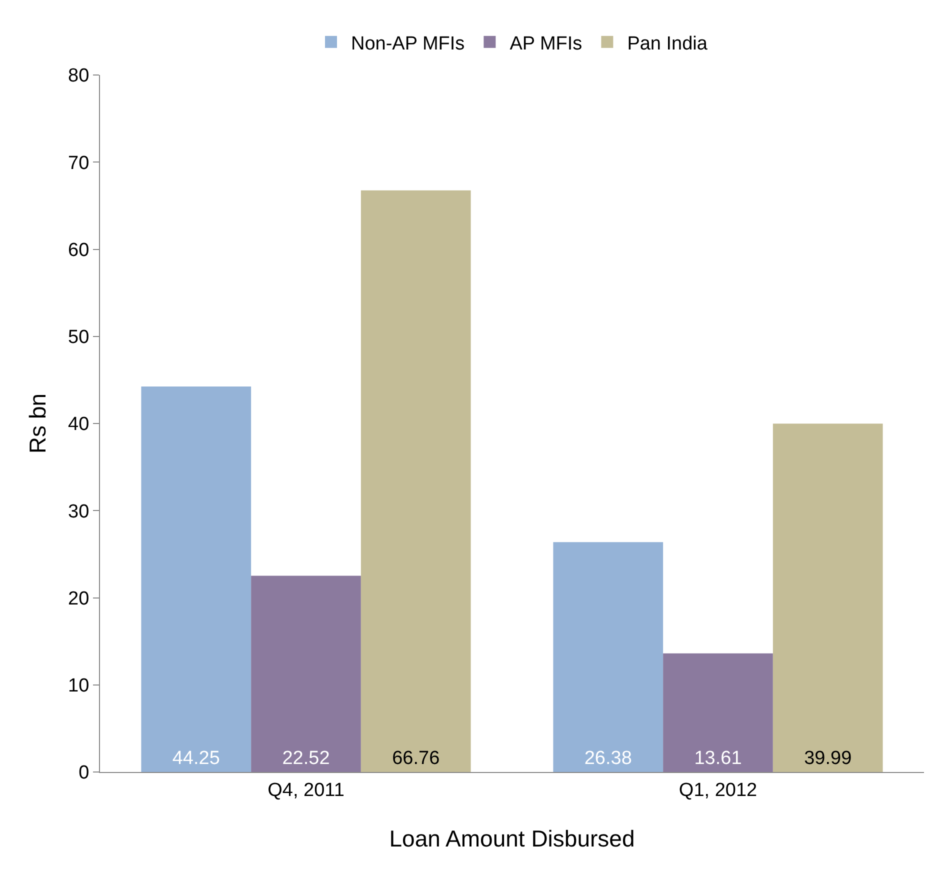 This screenshot has height=872, width=932. What do you see at coordinates (79, 163) in the screenshot?
I see `y-tick-label: 70` at bounding box center [79, 163].